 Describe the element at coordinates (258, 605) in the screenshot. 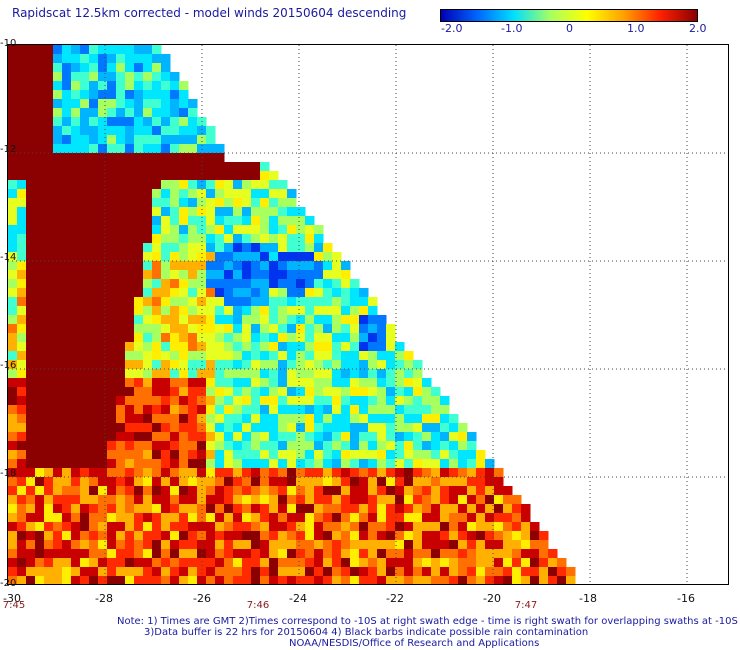

I see `time-label: 7:46` at that location.